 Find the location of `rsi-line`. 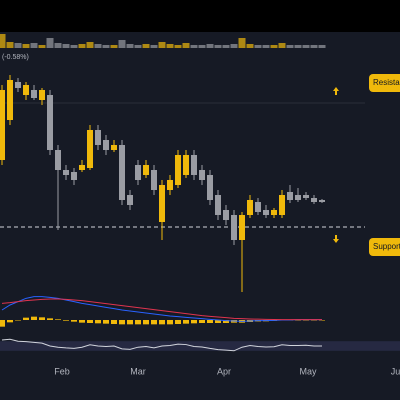

rsi-line is located at coordinates (161, 345).